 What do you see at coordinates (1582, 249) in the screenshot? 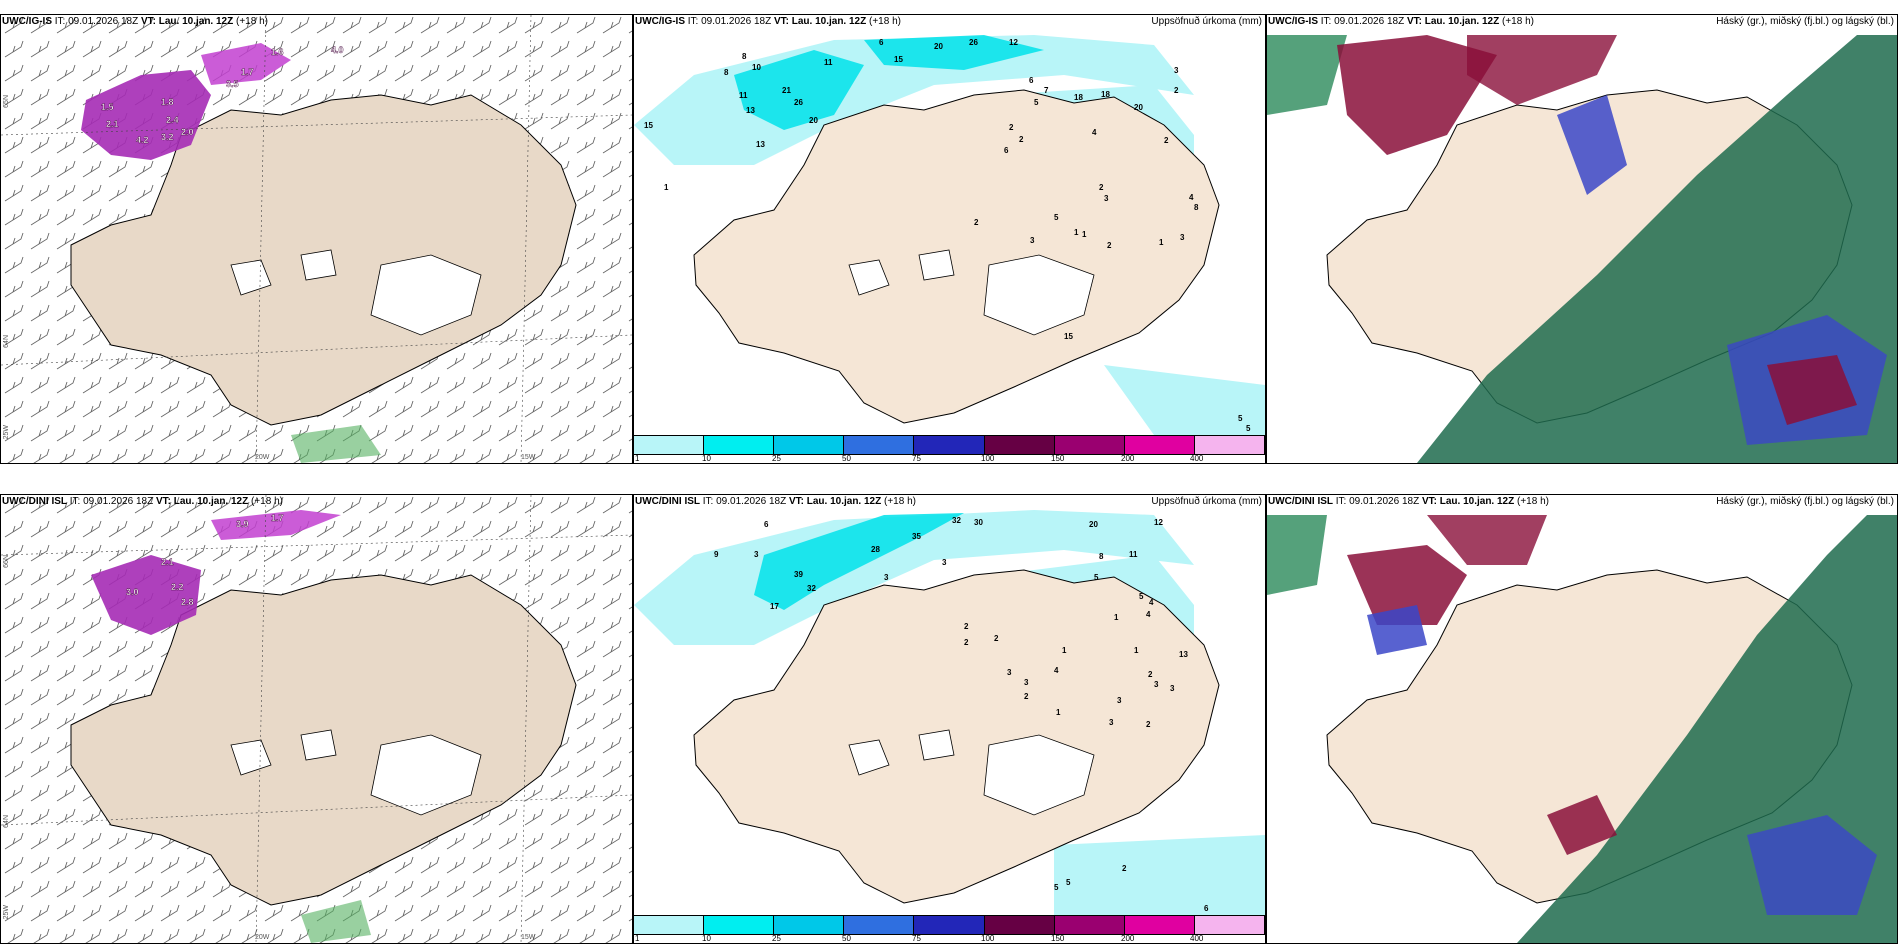
I see `cloud-map` at bounding box center [1582, 249].